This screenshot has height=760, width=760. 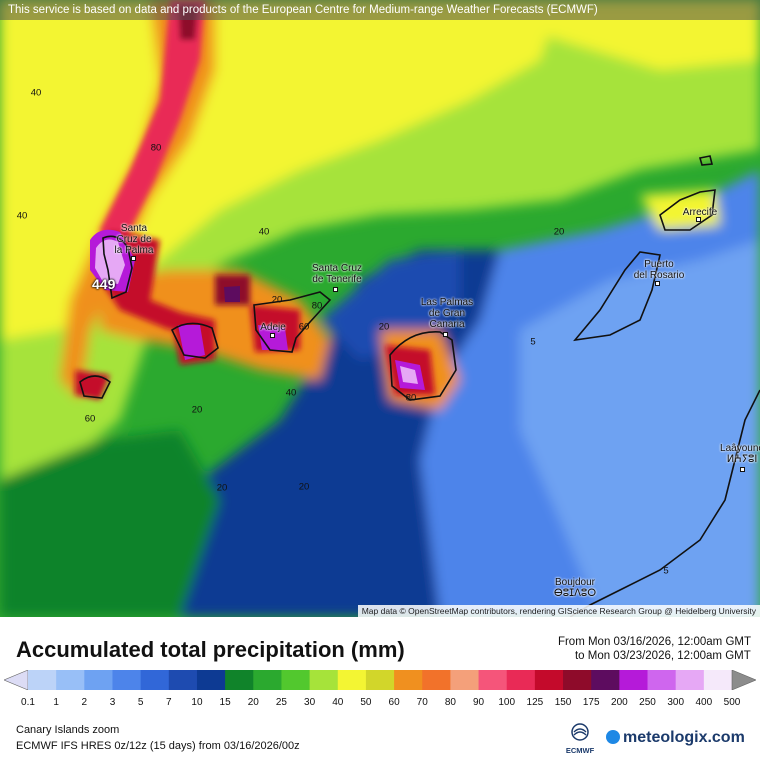 What do you see at coordinates (591, 702) in the screenshot?
I see `scale-tick-label: 175` at bounding box center [591, 702].